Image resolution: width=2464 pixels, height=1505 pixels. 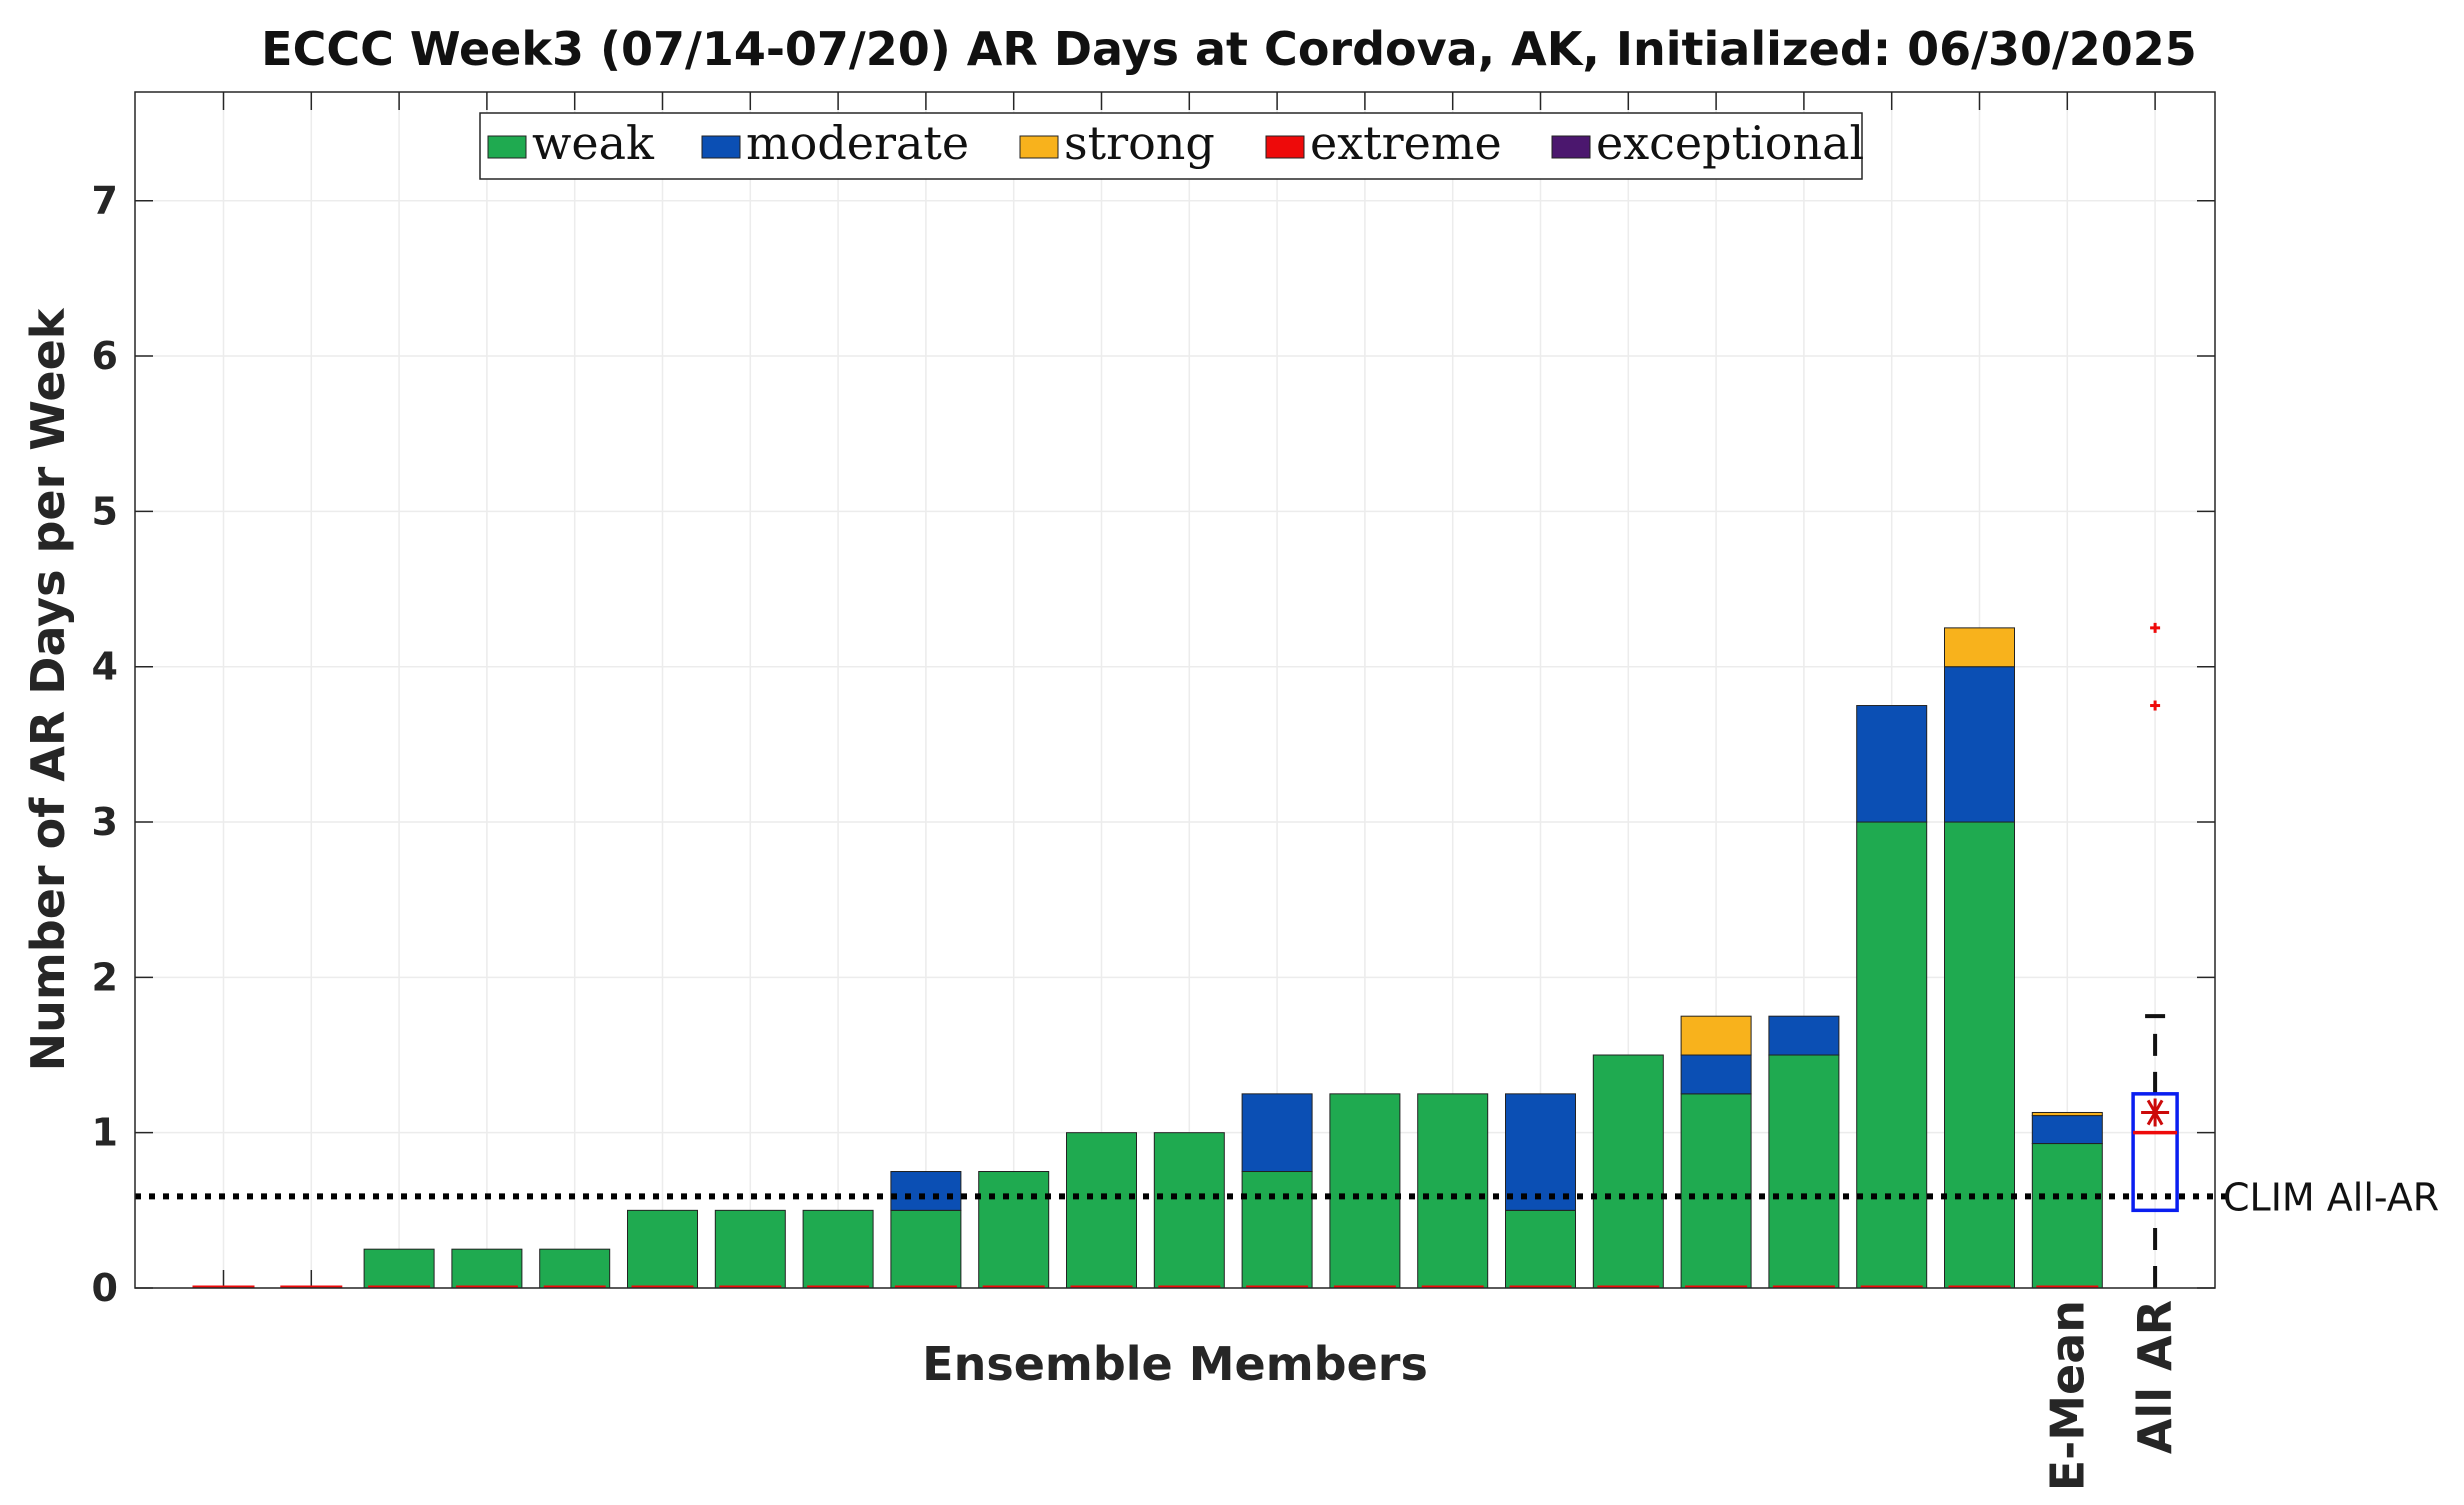 What do you see at coordinates (105, 822) in the screenshot?
I see `y-tick-label: 3` at bounding box center [105, 822].